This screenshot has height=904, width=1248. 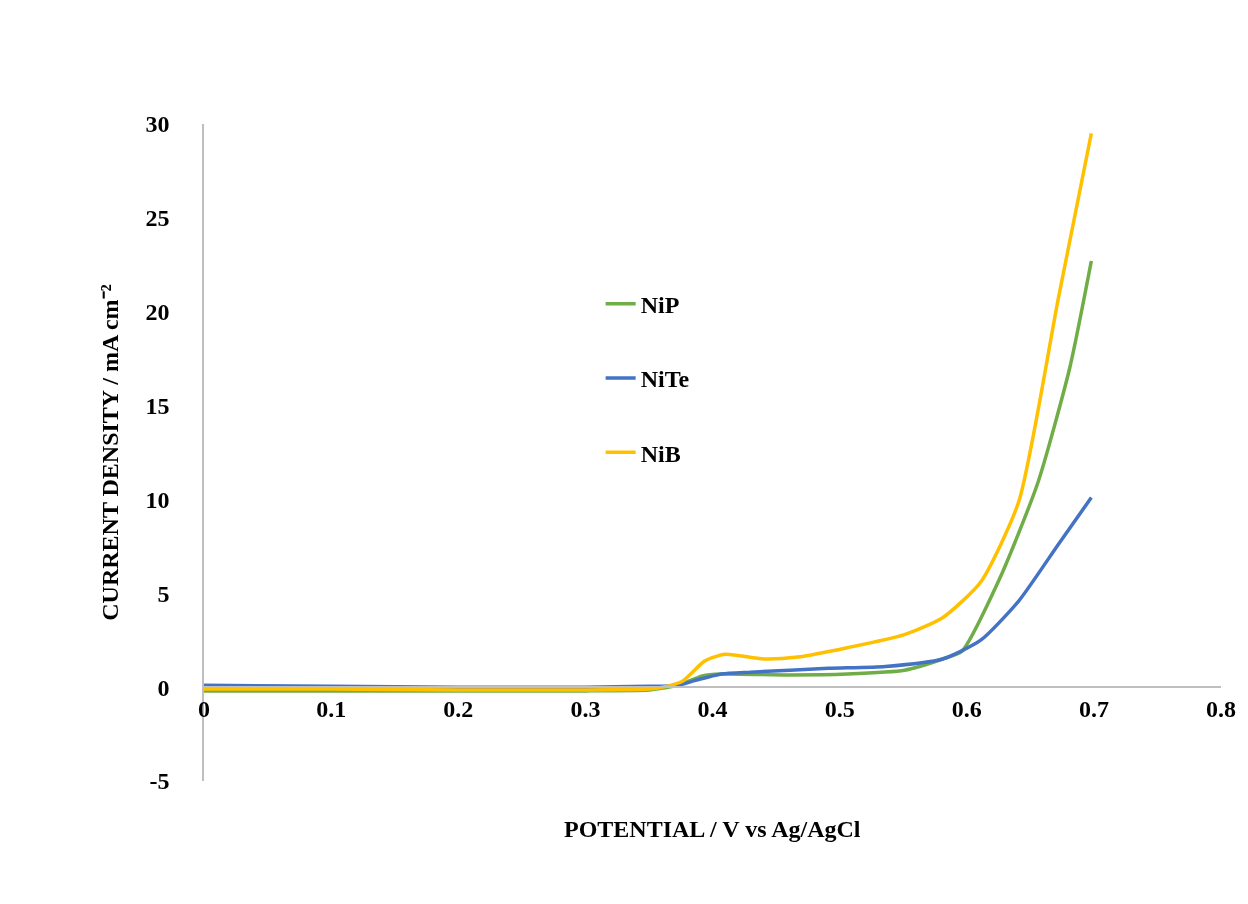 What do you see at coordinates (1093, 708) in the screenshot?
I see `x-tick-label: 0.7` at bounding box center [1093, 708].